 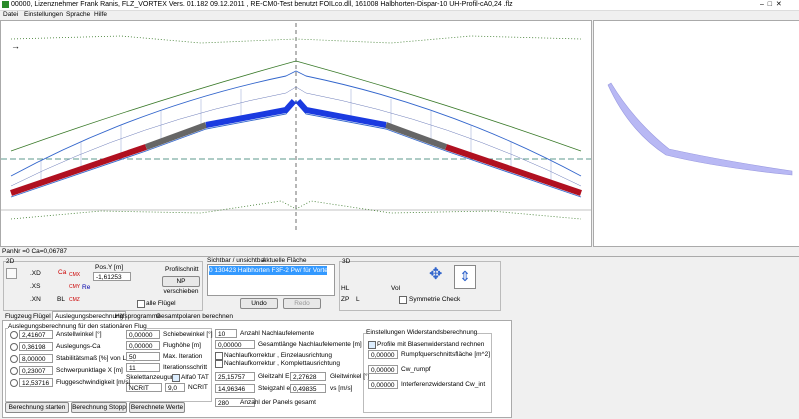 I want to click on tool-label: BL, so click(x=61, y=299).